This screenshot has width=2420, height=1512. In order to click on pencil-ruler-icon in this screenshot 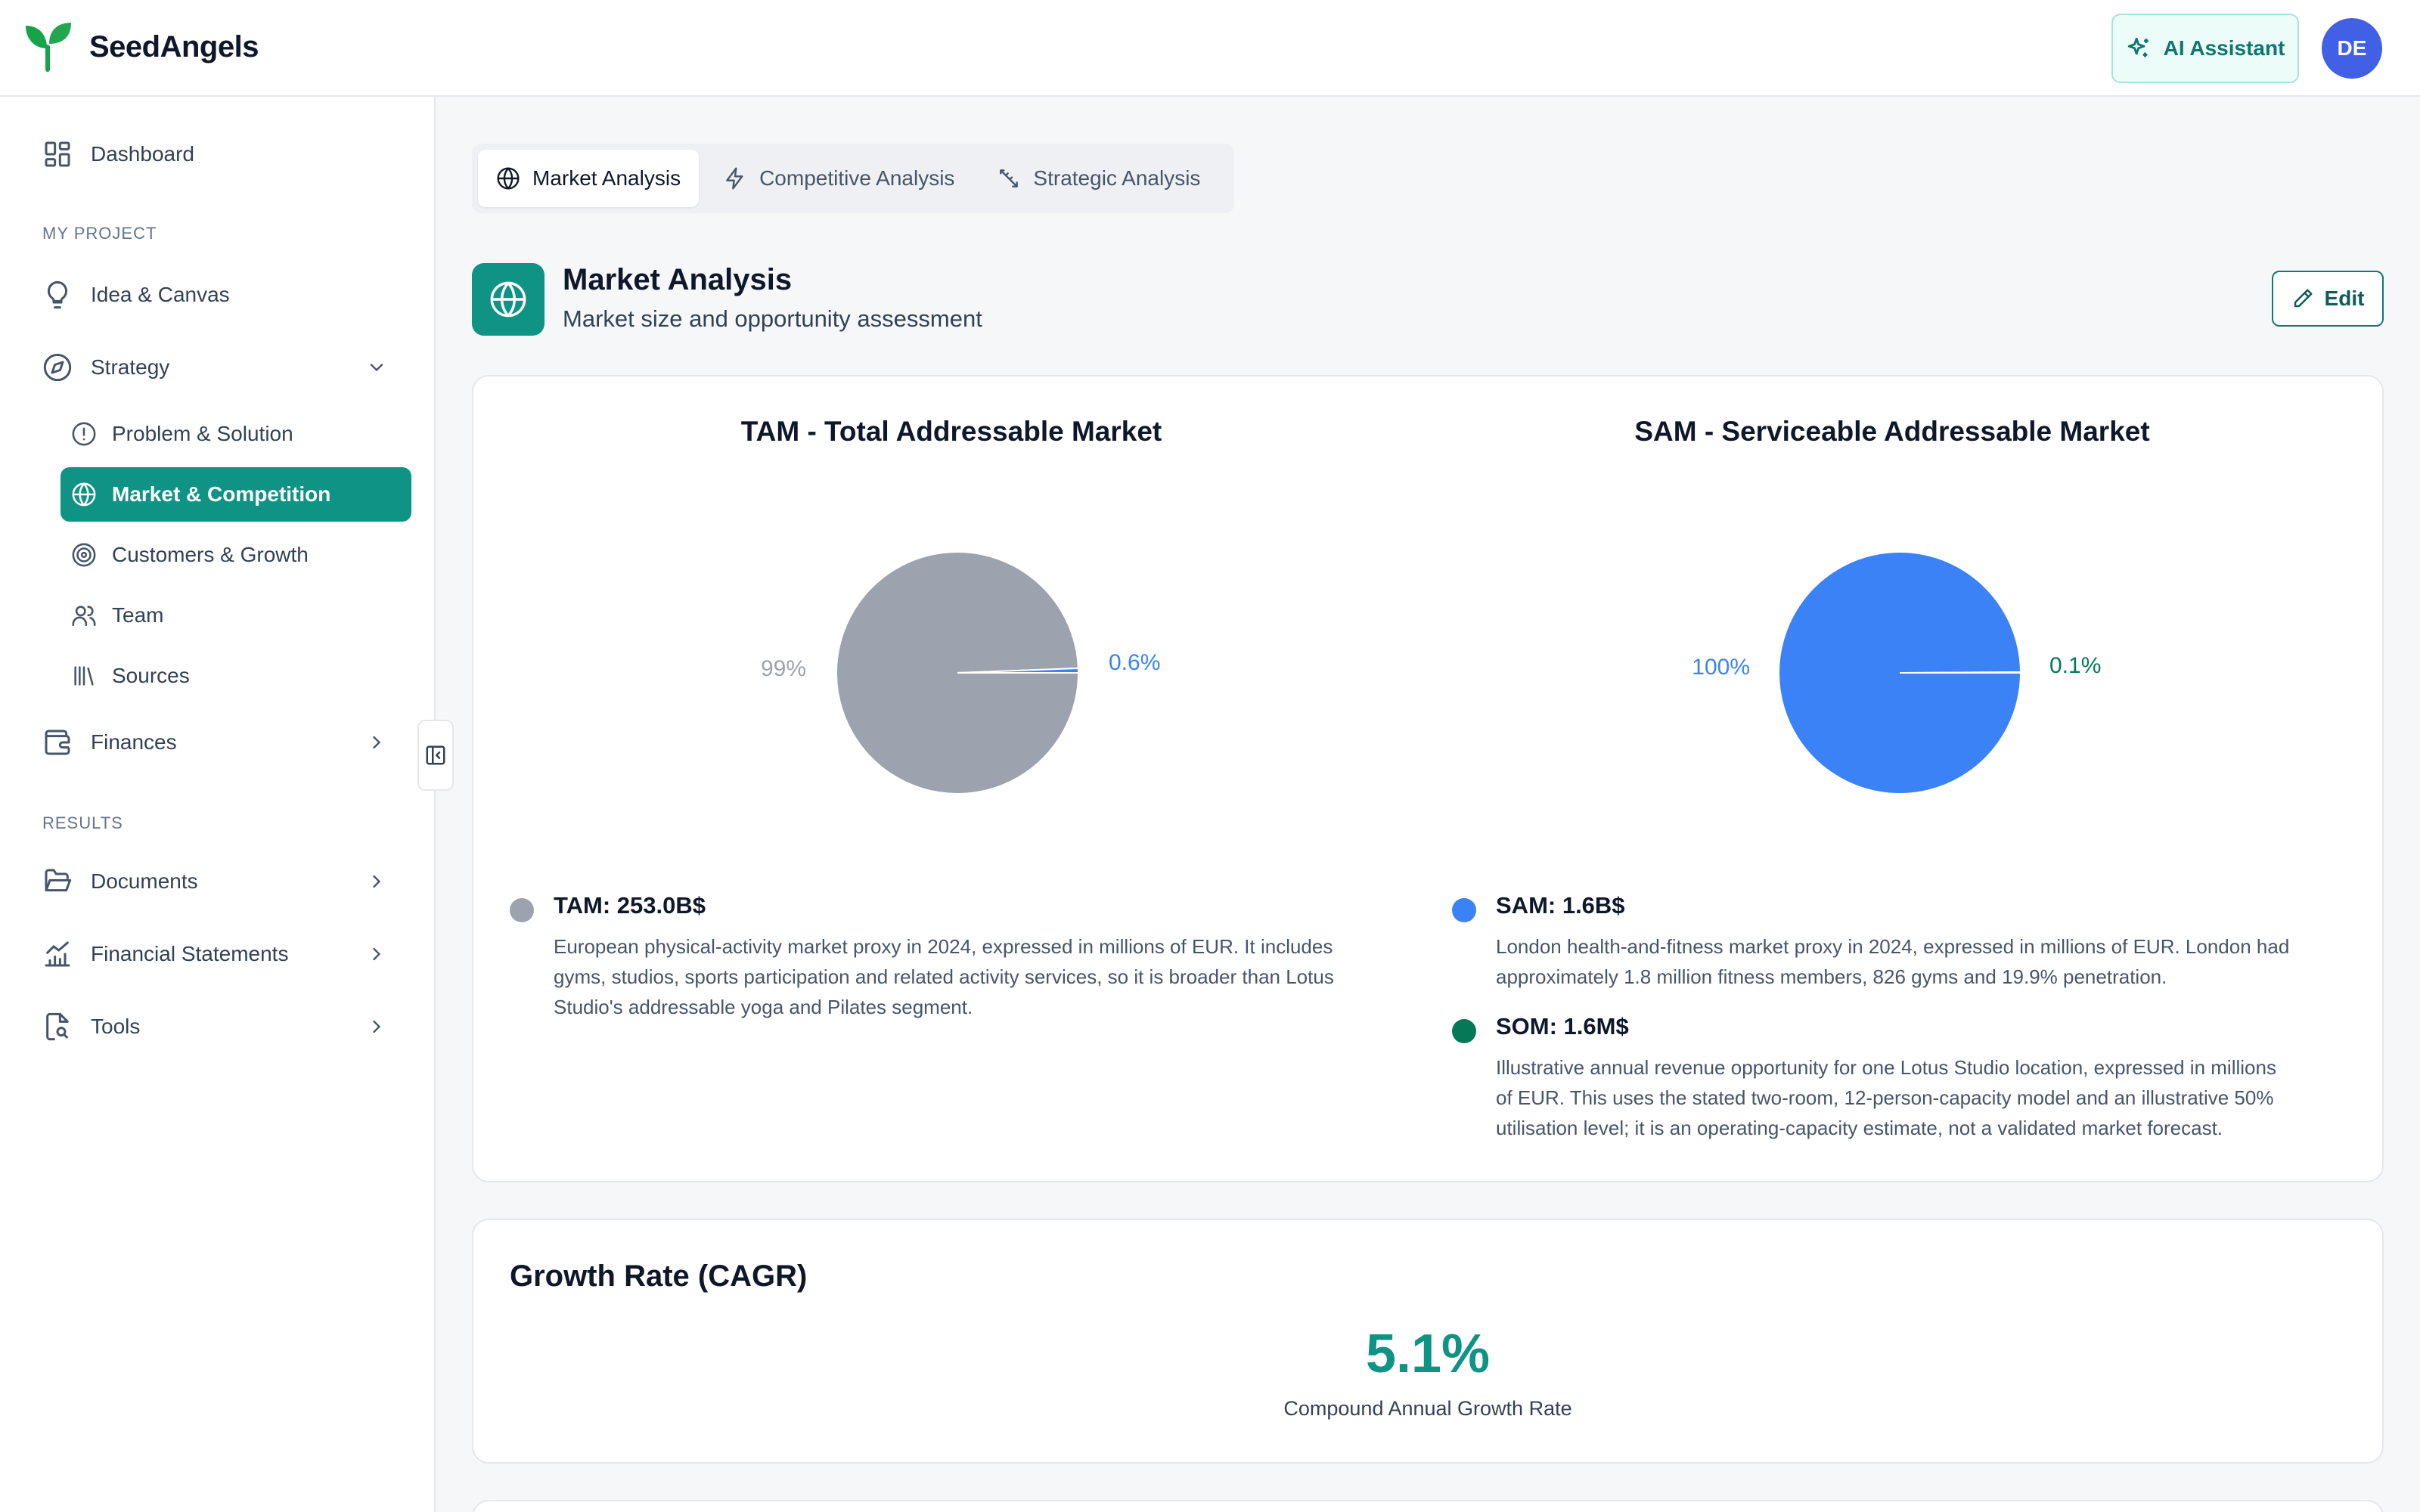, I will do `click(1010, 178)`.